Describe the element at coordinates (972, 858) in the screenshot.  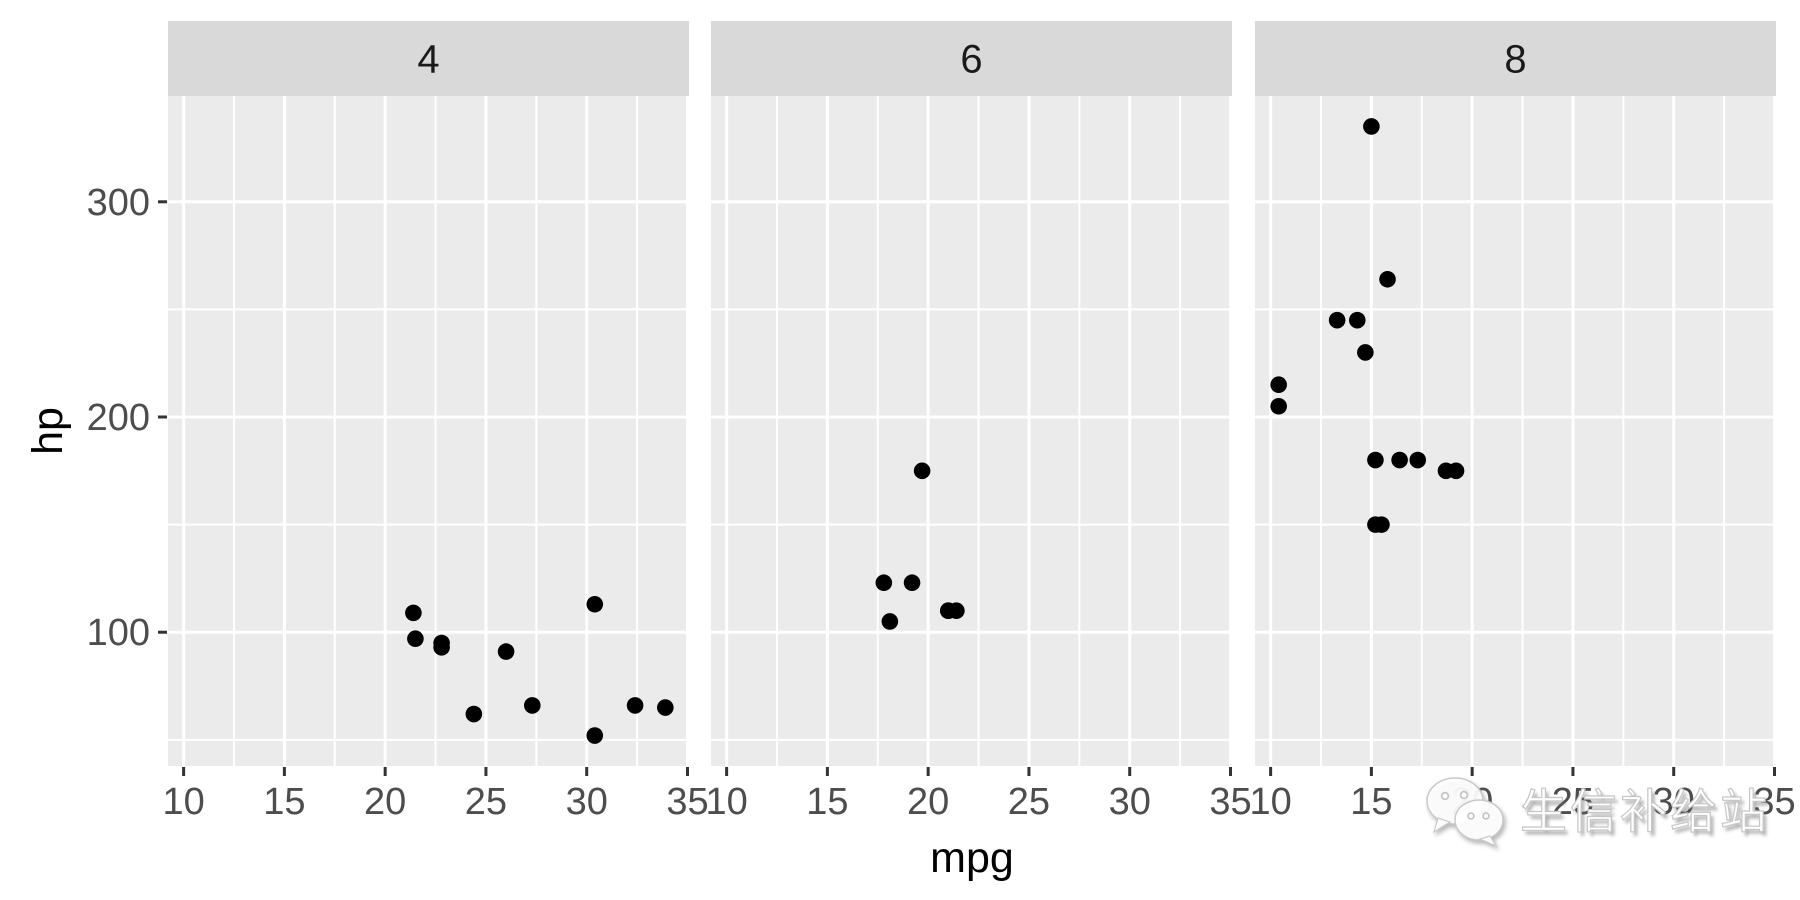
I see `x-axis-title: mpg` at that location.